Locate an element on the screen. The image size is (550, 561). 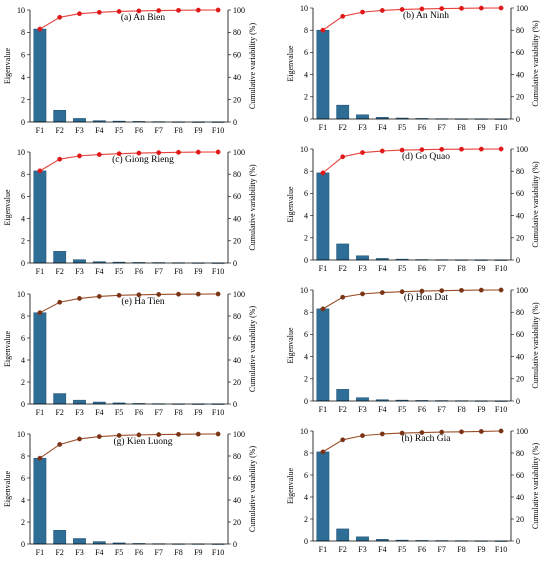
right-tick-label: 20 is located at coordinates (237, 522).